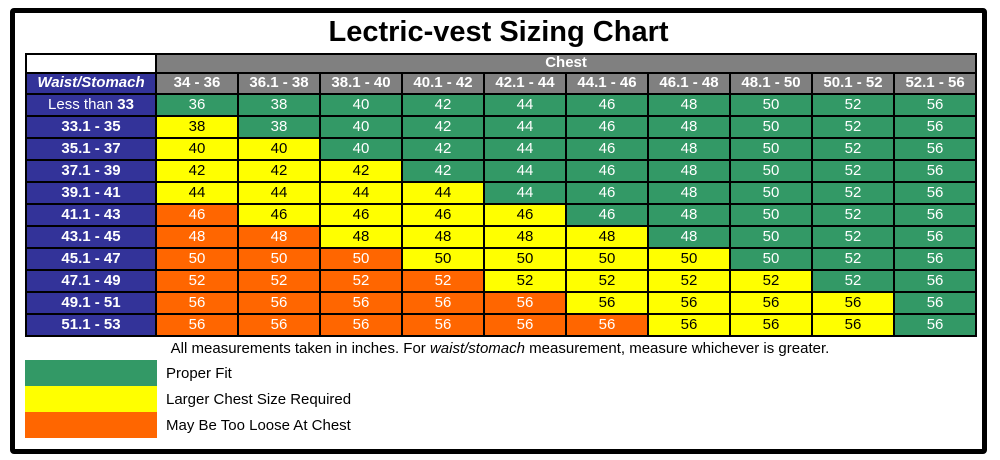 The width and height of the screenshot is (1000, 460). I want to click on chest-column-header: 50.1 - 52, so click(853, 83).